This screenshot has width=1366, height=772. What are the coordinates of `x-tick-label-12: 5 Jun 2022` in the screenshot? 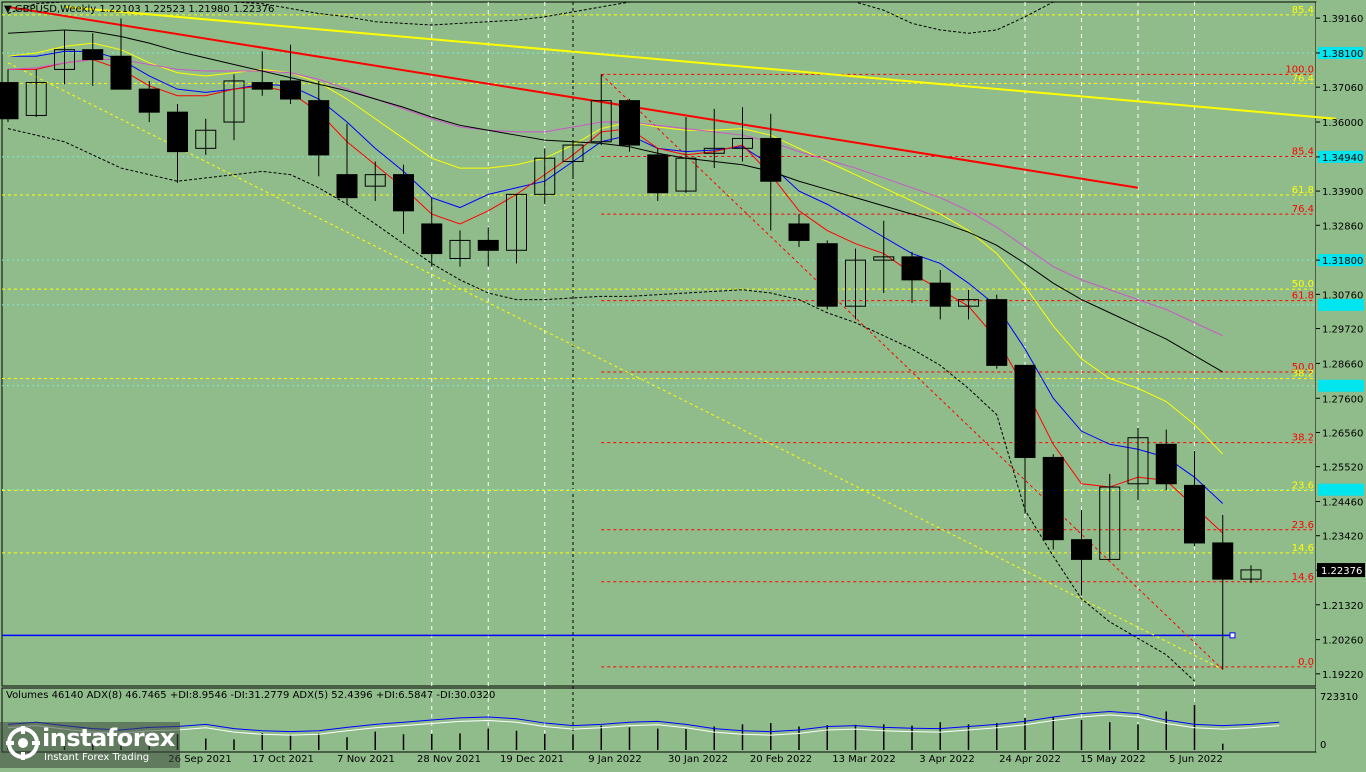 It's located at (1196, 759).